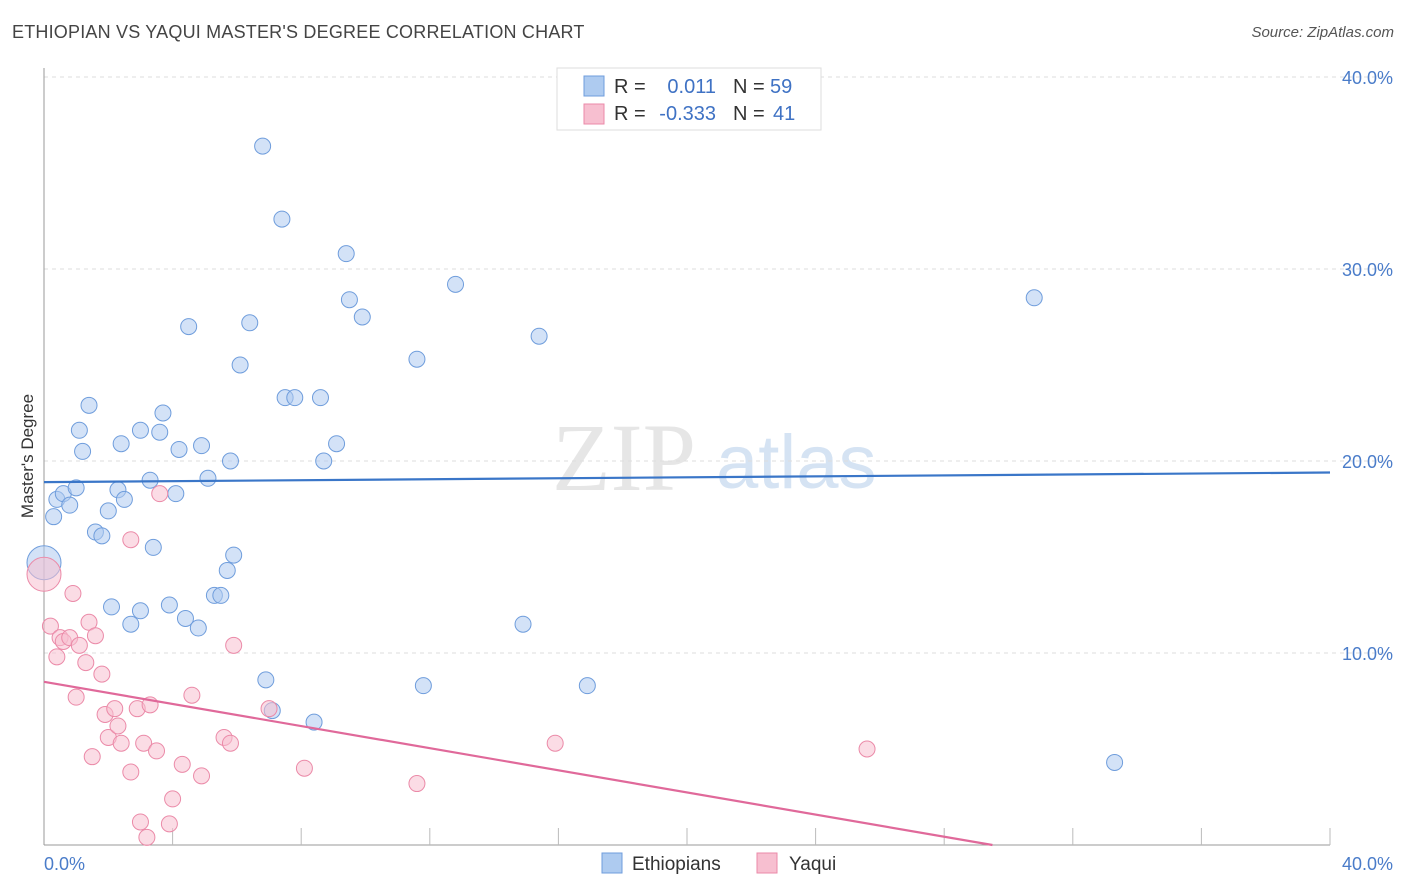  What do you see at coordinates (1367, 366) in the screenshot?
I see `y-tick-labels: 10.0% 20.0% 30.0% 40.0%` at bounding box center [1367, 366].